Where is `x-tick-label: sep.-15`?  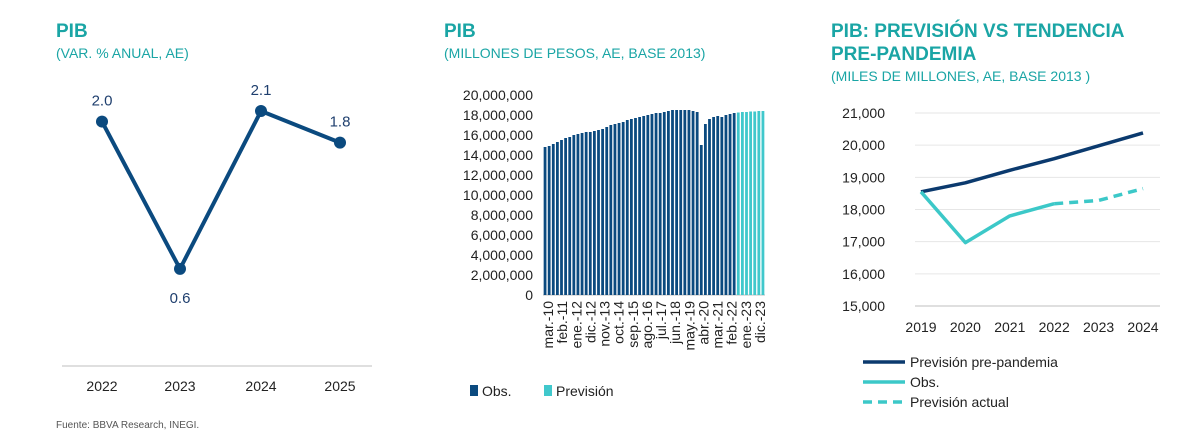 x-tick-label: sep.-15 is located at coordinates (633, 324).